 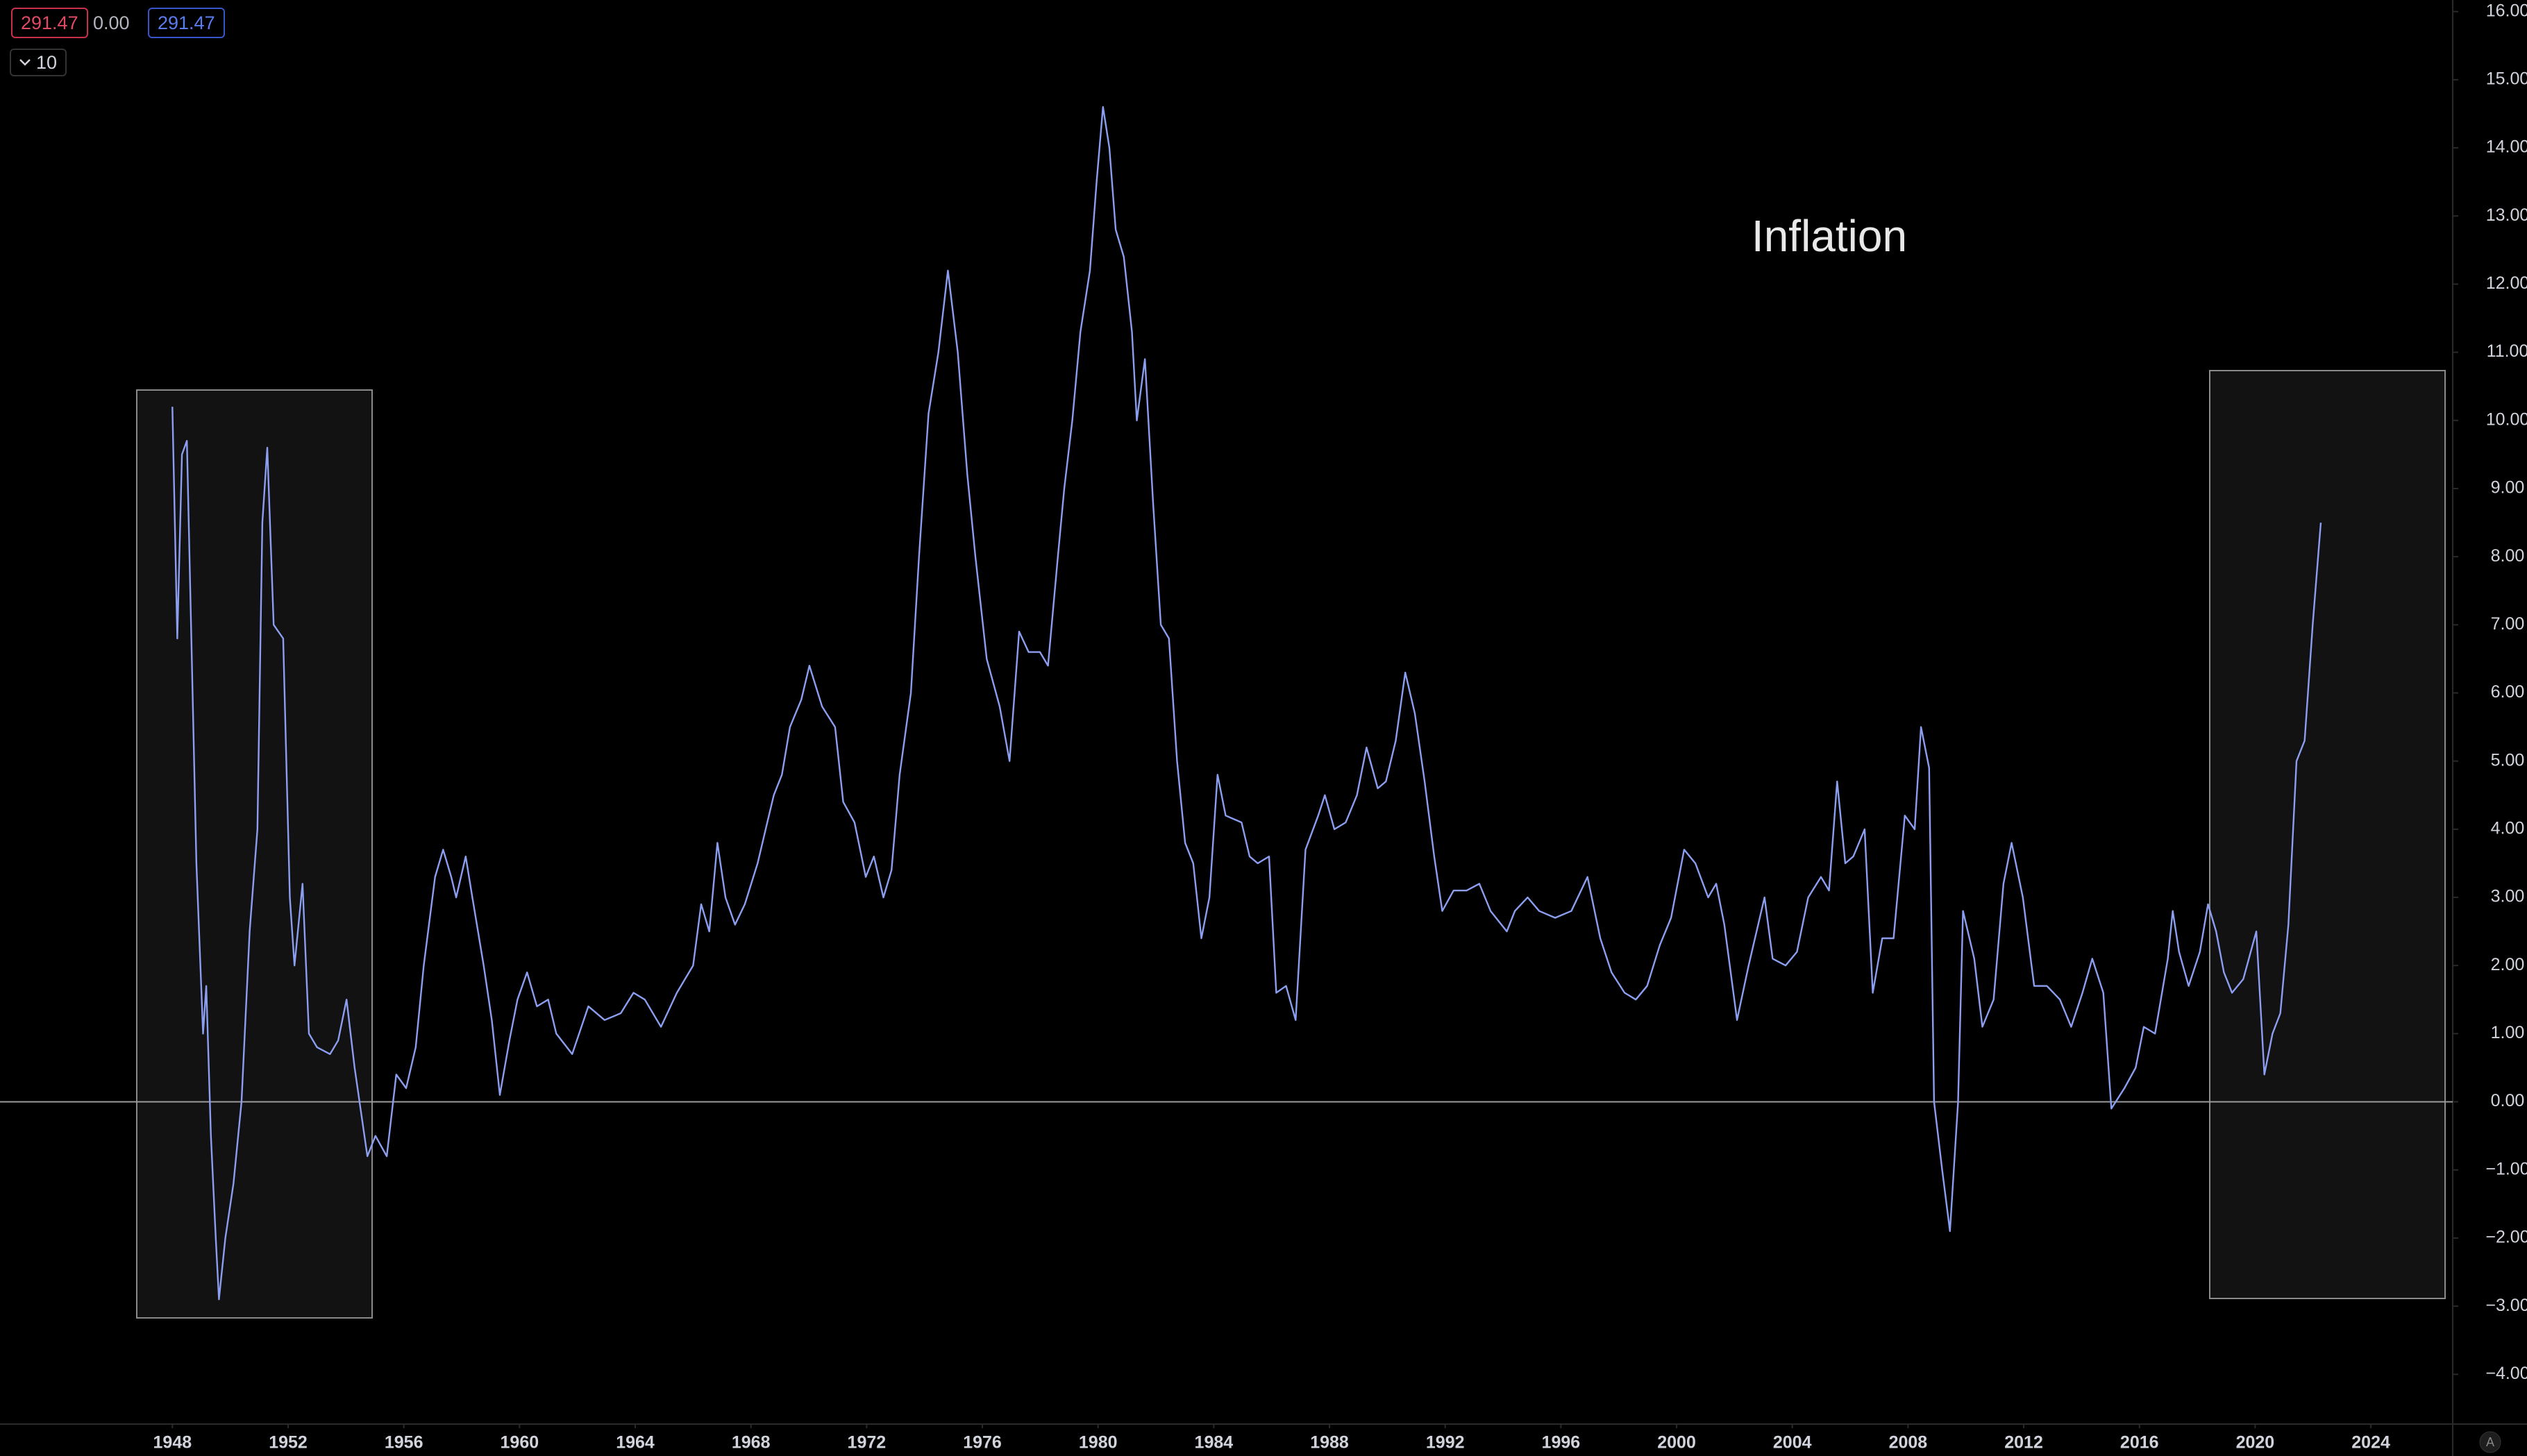 I want to click on x-tick-label: 1984, so click(x=1214, y=1443).